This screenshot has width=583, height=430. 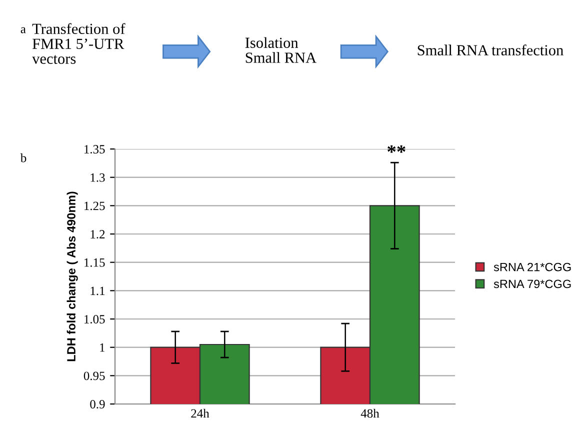 I want to click on x-tick-label: 48h, so click(x=370, y=413).